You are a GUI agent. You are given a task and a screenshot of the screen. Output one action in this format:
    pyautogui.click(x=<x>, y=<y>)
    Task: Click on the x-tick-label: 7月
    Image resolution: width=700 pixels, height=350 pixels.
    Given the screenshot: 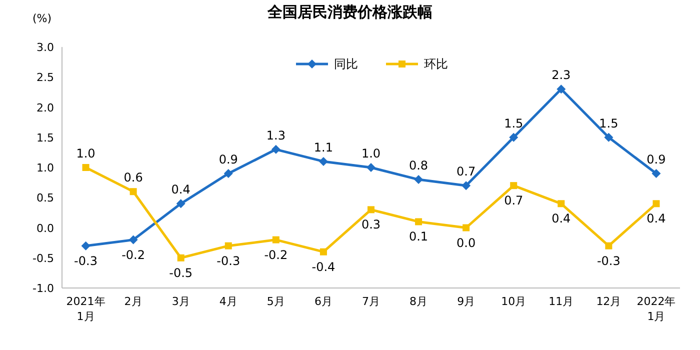 What is the action you would take?
    pyautogui.click(x=371, y=301)
    